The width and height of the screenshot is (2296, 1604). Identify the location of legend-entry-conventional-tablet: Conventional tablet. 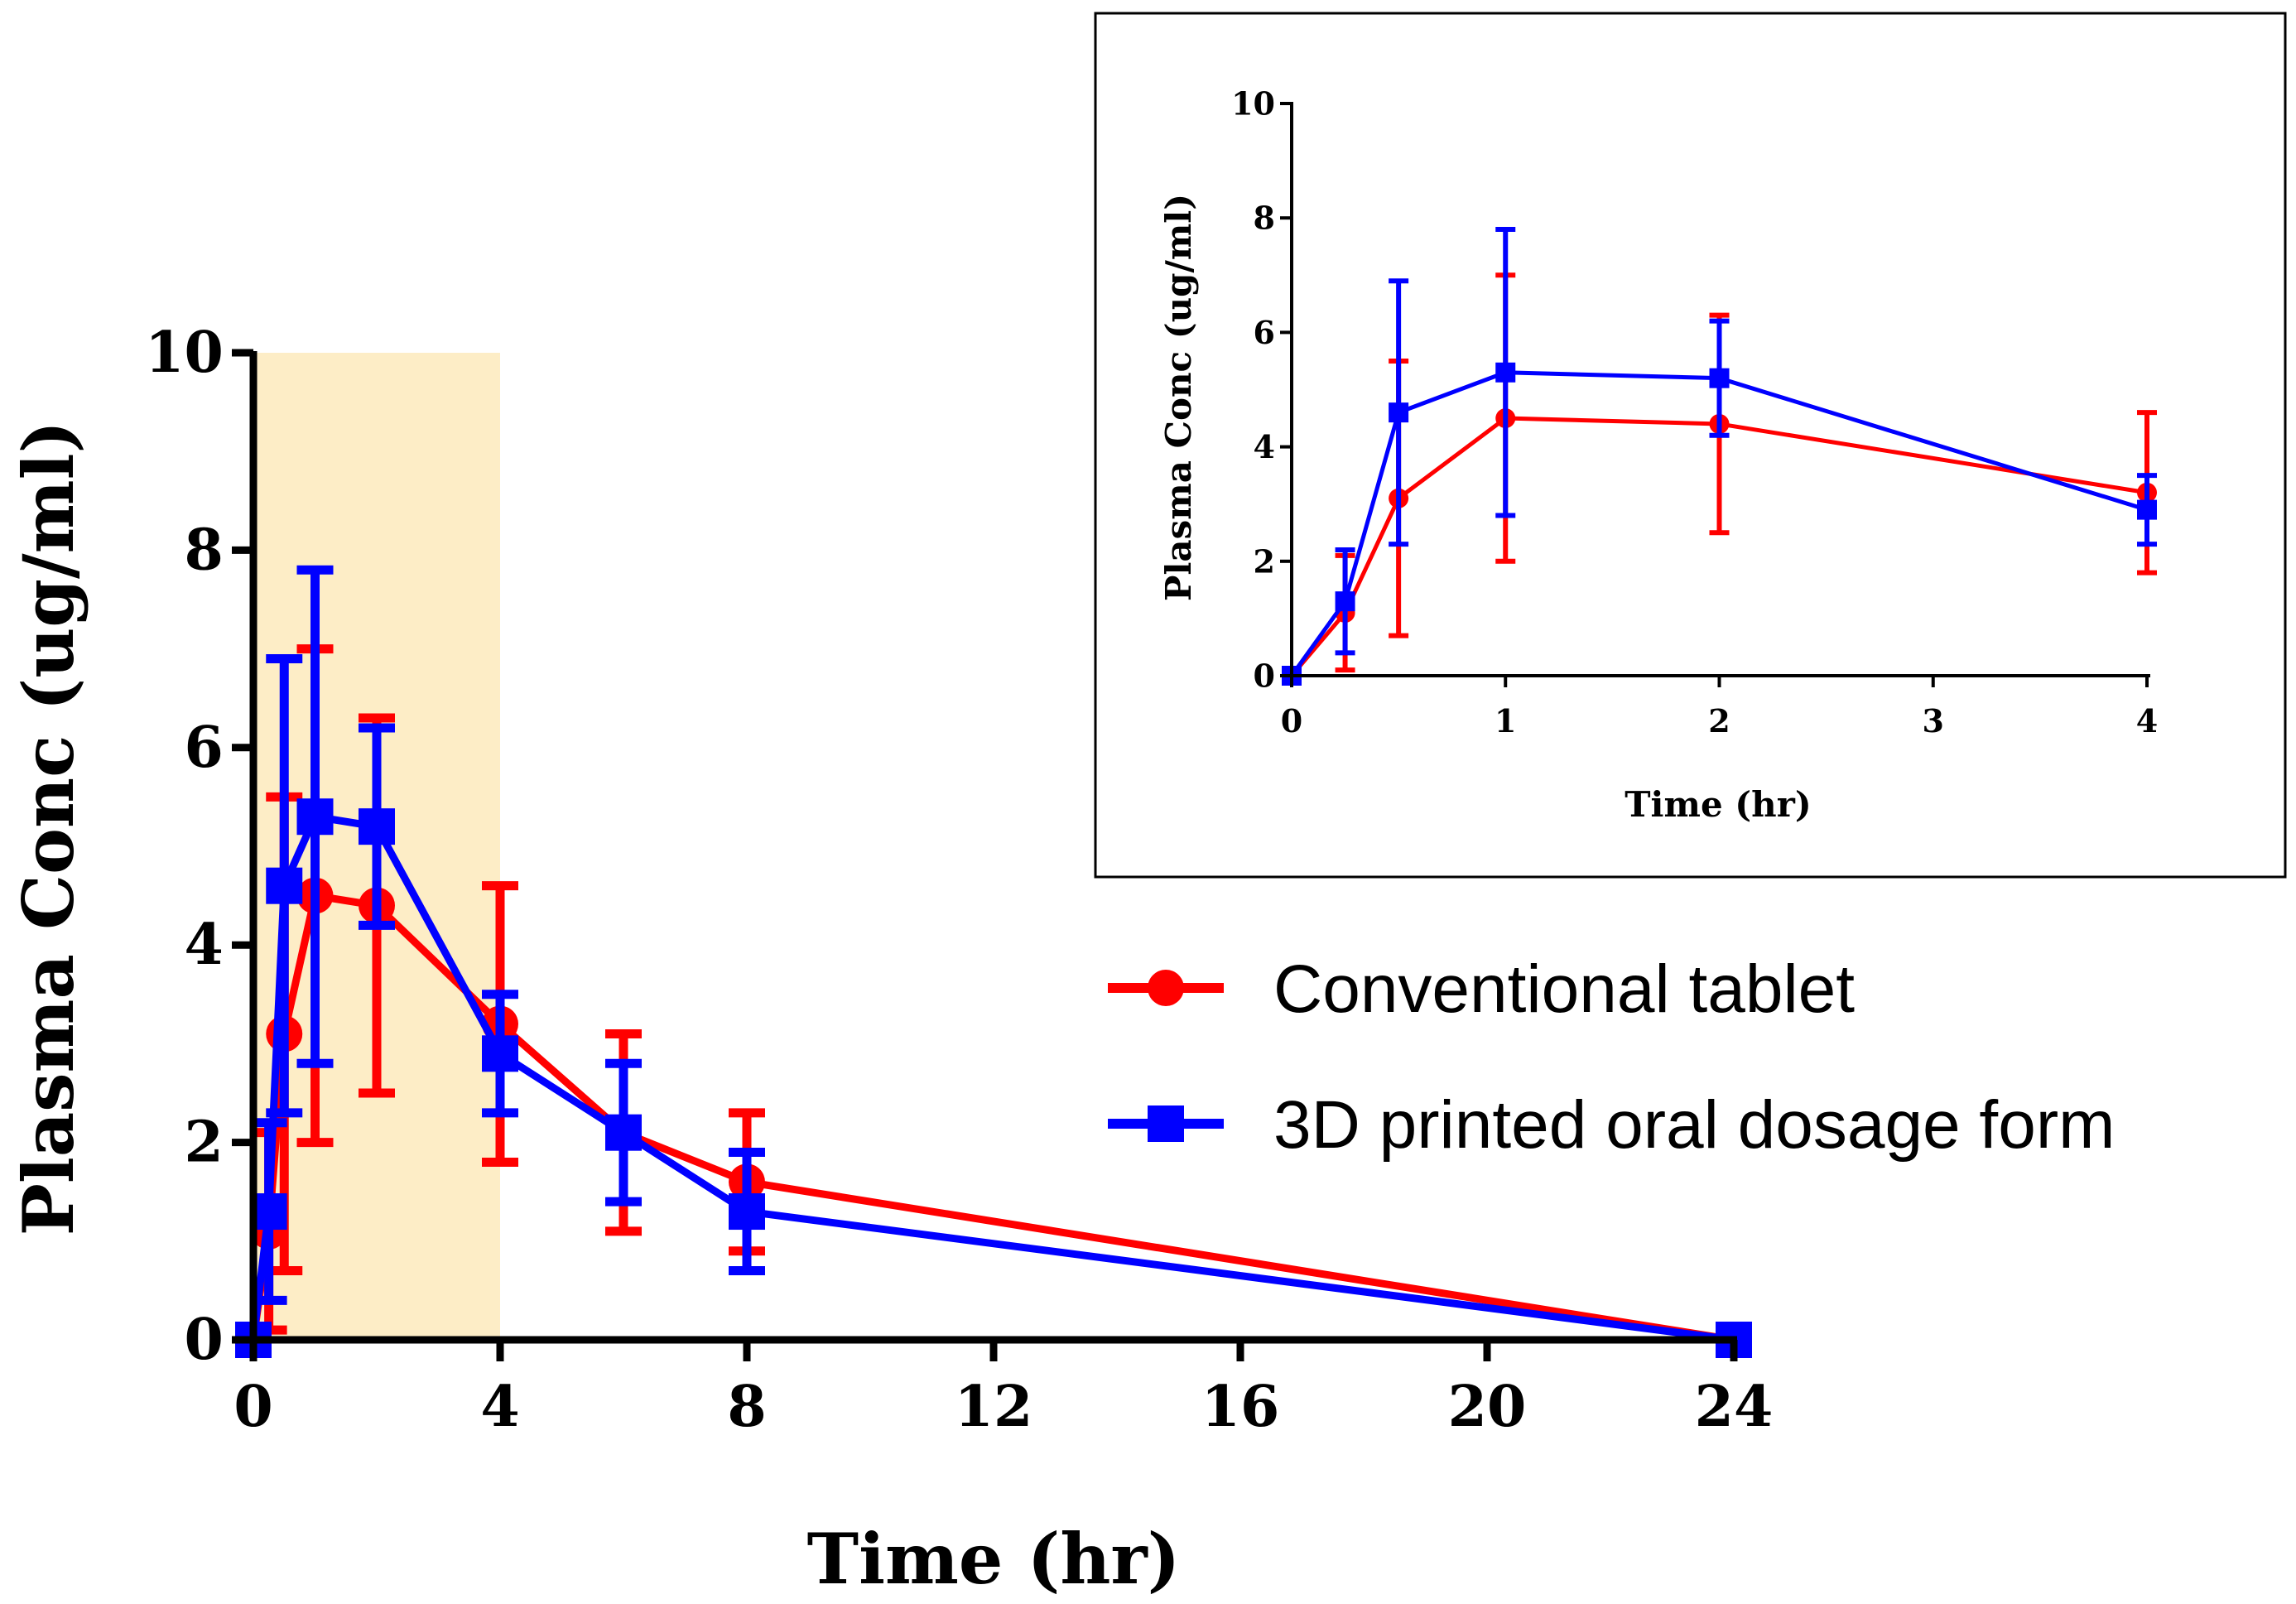
(1482, 989).